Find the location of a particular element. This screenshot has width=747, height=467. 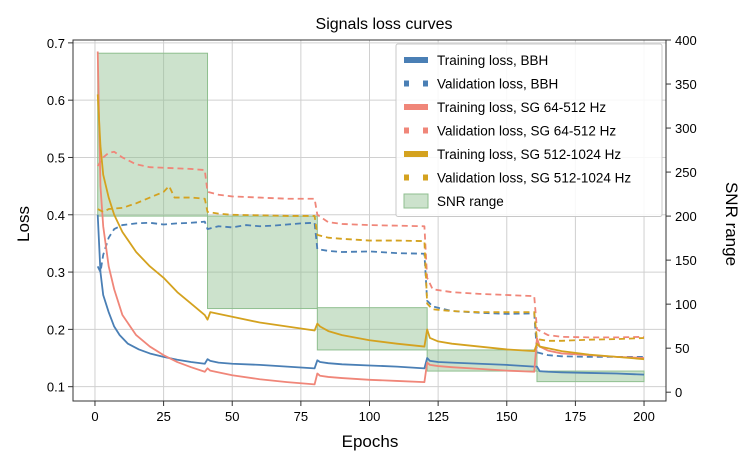

legend-swatch-1-a is located at coordinates (406, 83).